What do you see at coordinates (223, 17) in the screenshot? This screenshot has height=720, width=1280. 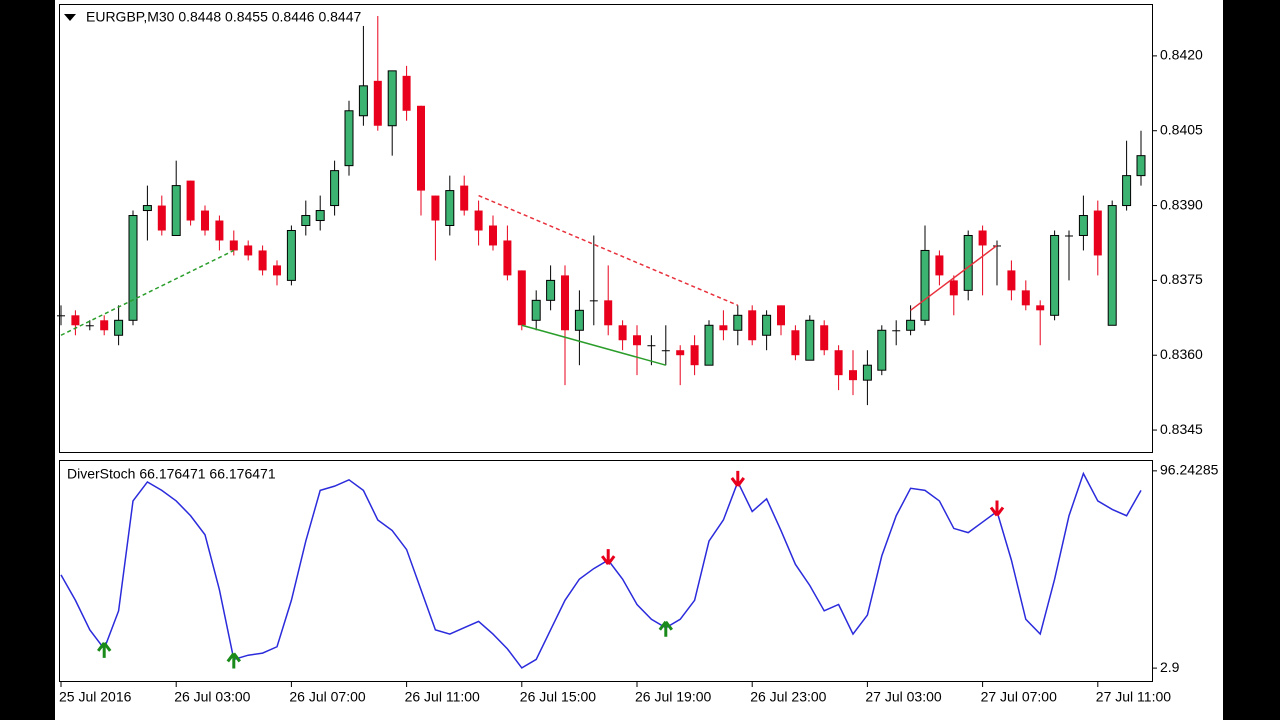 I see `price-title: EURGBP,M30 0.8448 0.8455 0.8446 0.8447` at bounding box center [223, 17].